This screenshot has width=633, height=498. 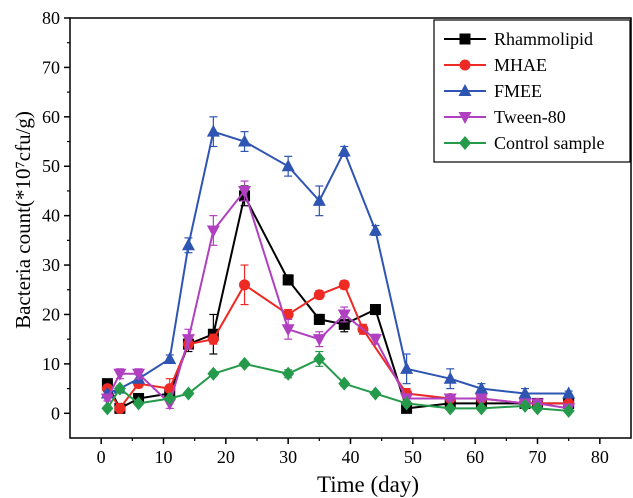 What do you see at coordinates (51, 216) in the screenshot?
I see `y-tick-label: 40` at bounding box center [51, 216].